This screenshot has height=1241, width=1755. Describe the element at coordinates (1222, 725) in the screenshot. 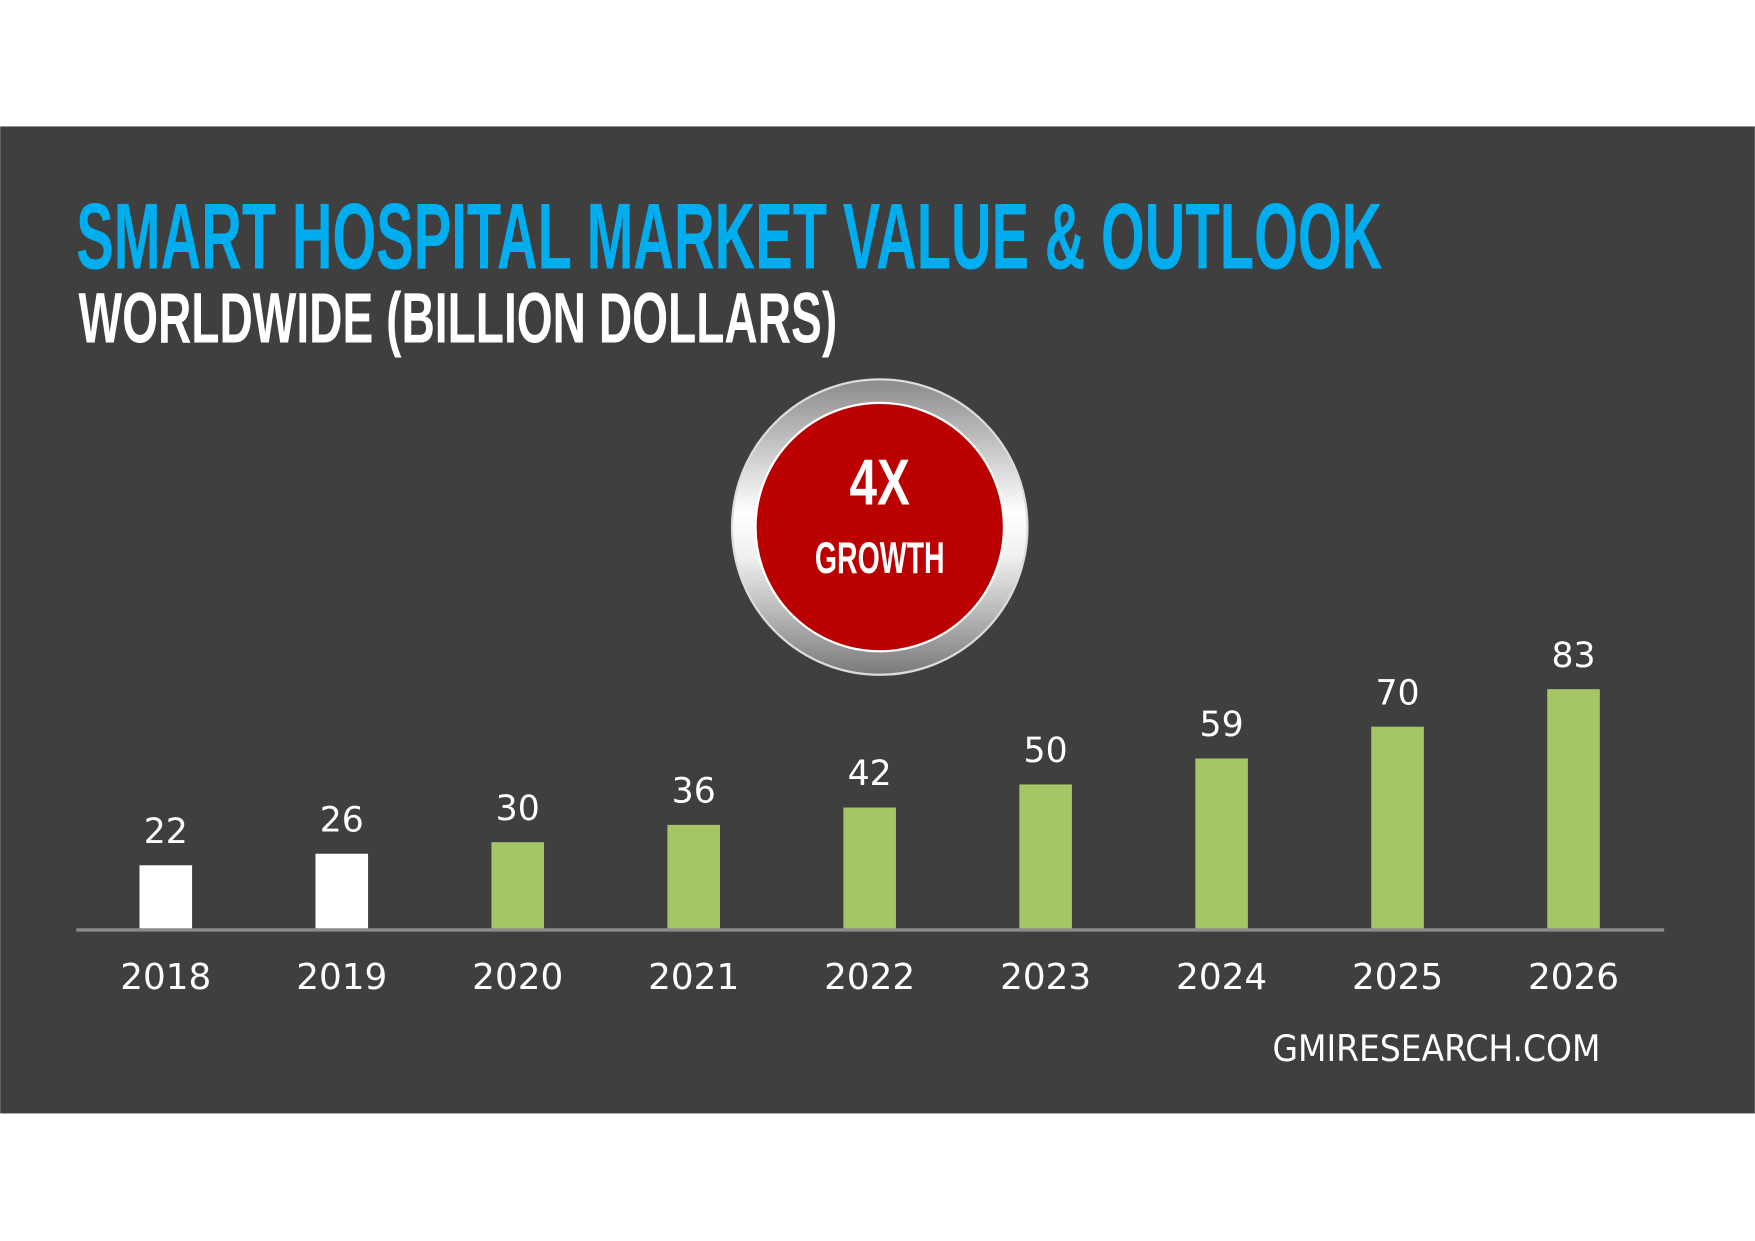

I see `data-label-2024: 59` at that location.